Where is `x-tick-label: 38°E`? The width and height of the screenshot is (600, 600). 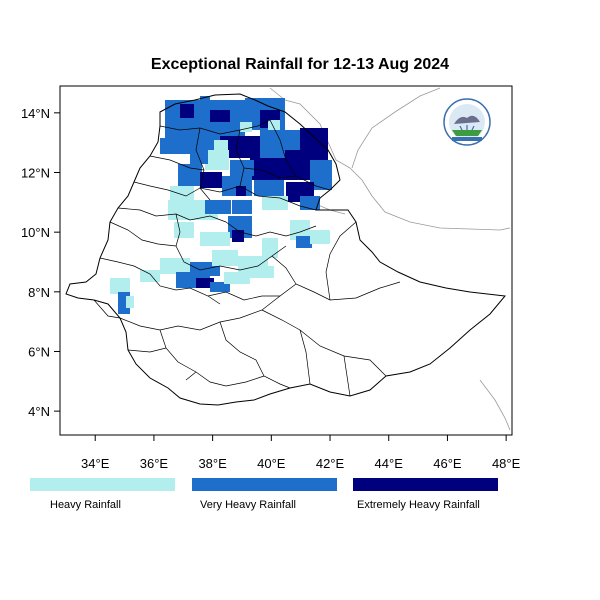
x-tick-label: 38°E is located at coordinates (212, 463).